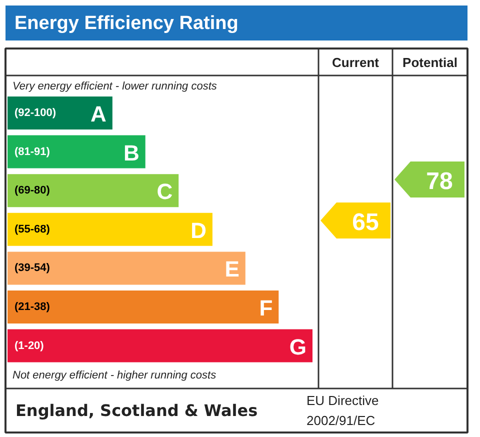 Image resolution: width=480 pixels, height=437 pixels. Describe the element at coordinates (430, 62) in the screenshot. I see `text: Potential` at that location.